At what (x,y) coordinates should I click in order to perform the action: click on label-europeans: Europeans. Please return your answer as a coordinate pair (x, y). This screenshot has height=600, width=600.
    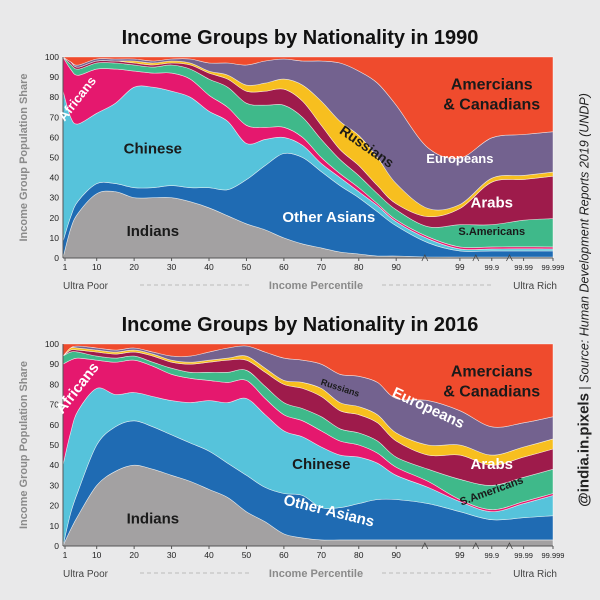
    Looking at the image, I should click on (459, 158).